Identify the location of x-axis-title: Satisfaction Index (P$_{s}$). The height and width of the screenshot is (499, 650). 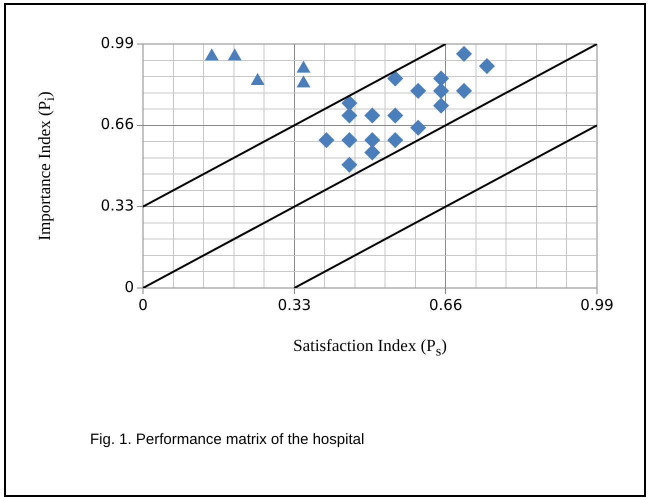
(370, 348).